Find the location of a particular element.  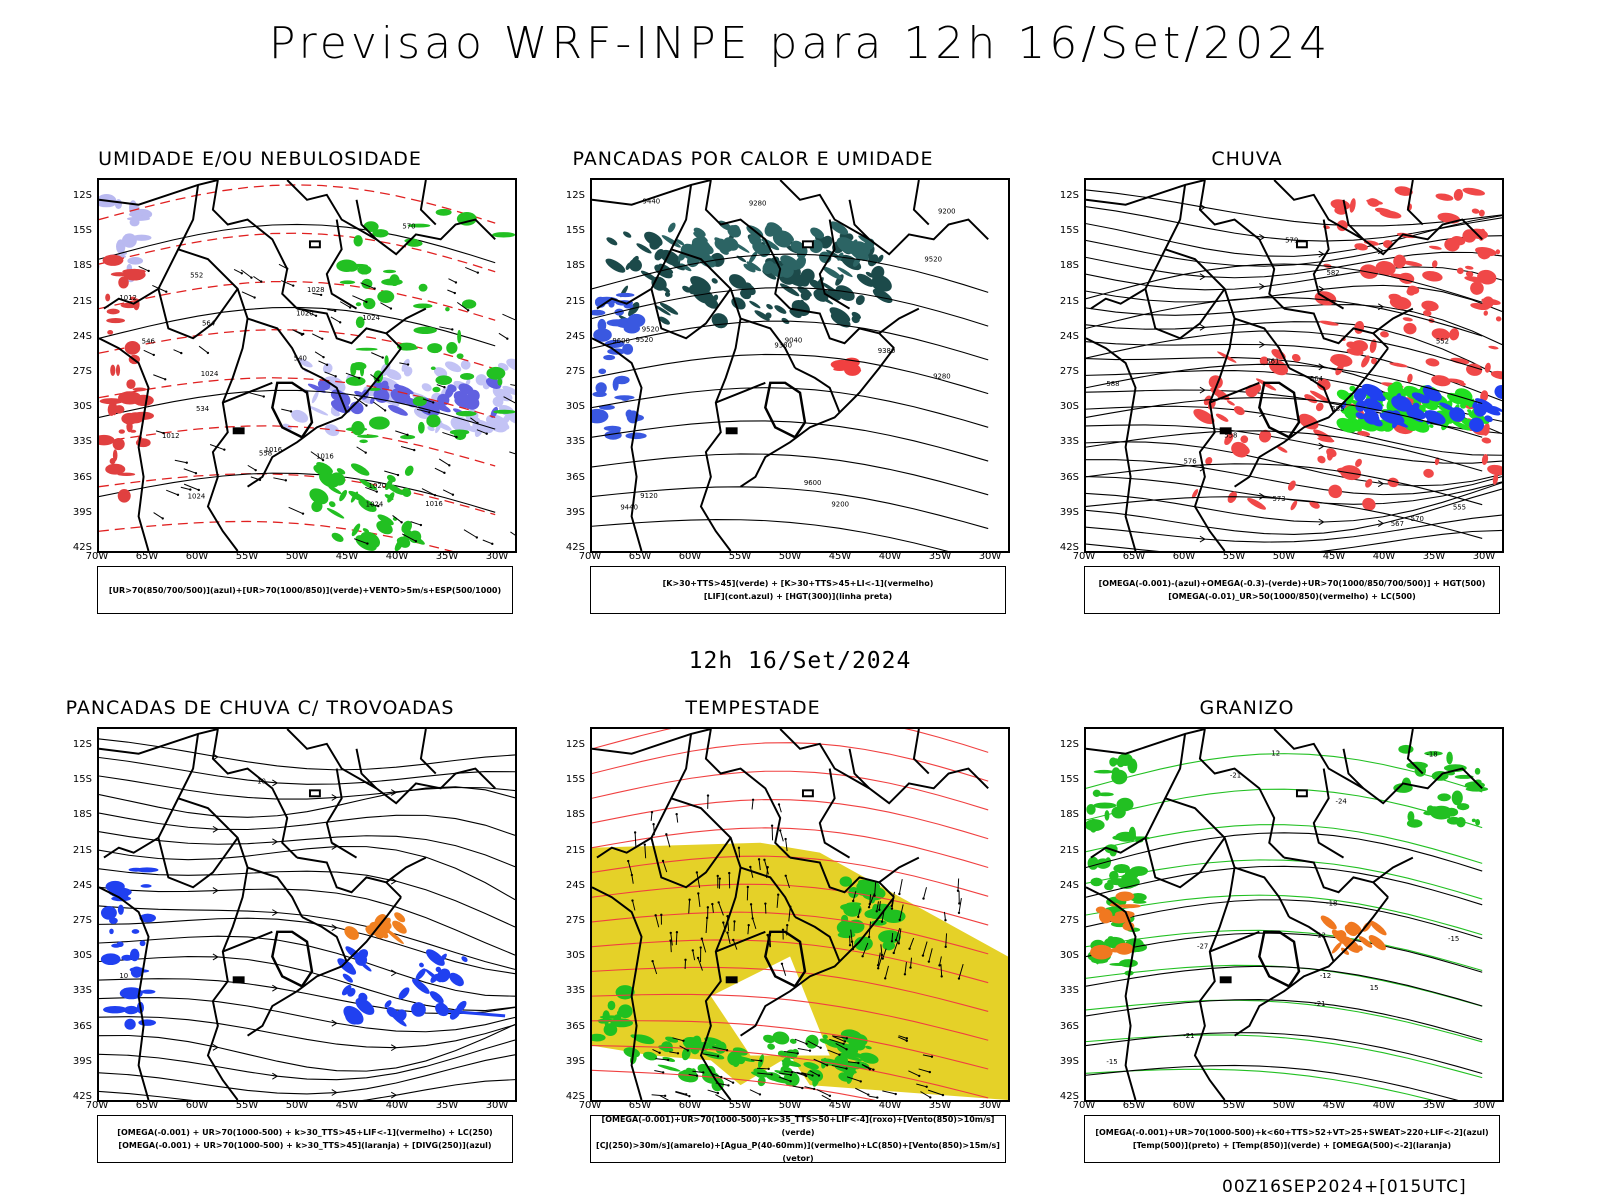

lon-tick-label: 35W is located at coordinates (940, 556).